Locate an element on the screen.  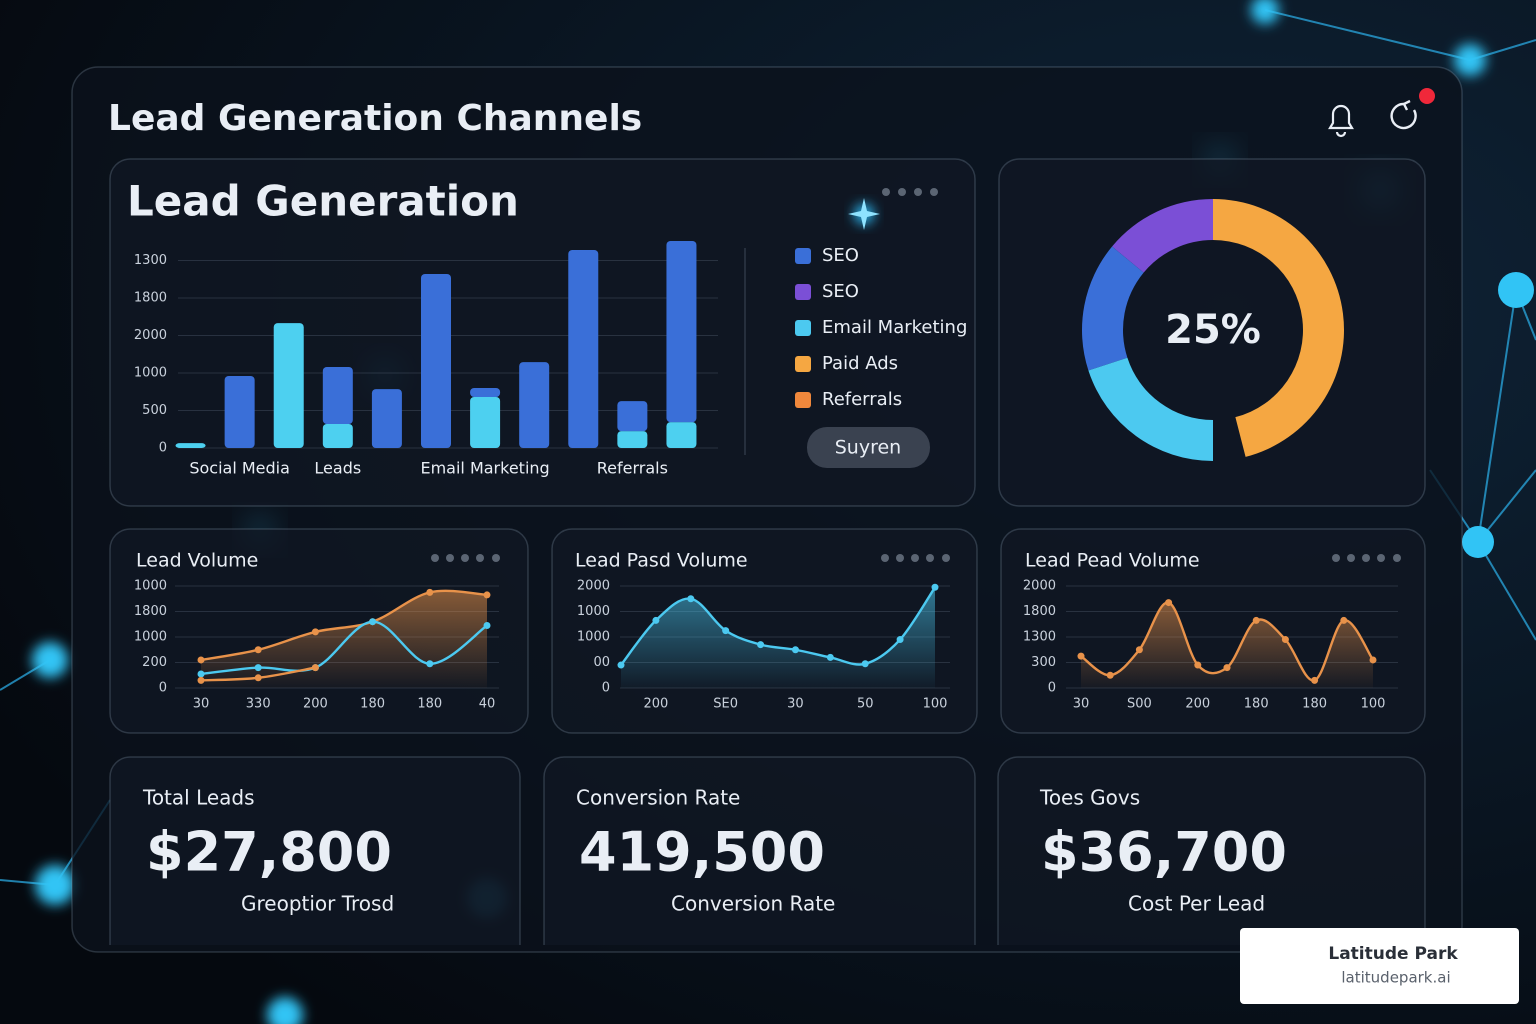
kpi-title: Toes Govs is located at coordinates (1089, 798).